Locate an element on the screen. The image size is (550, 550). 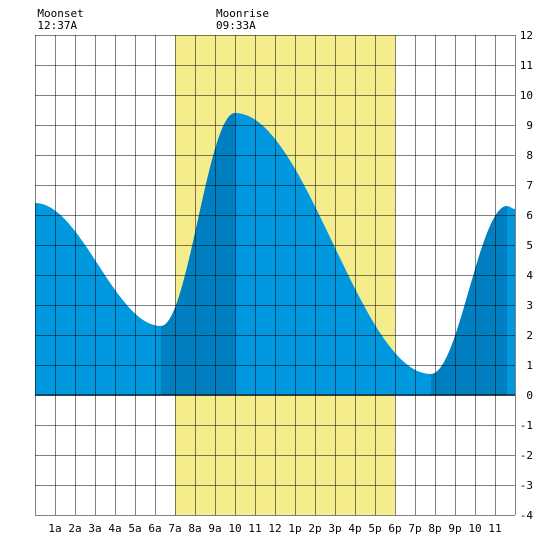
y-tick-label: 3 is located at coordinates (529, 305).